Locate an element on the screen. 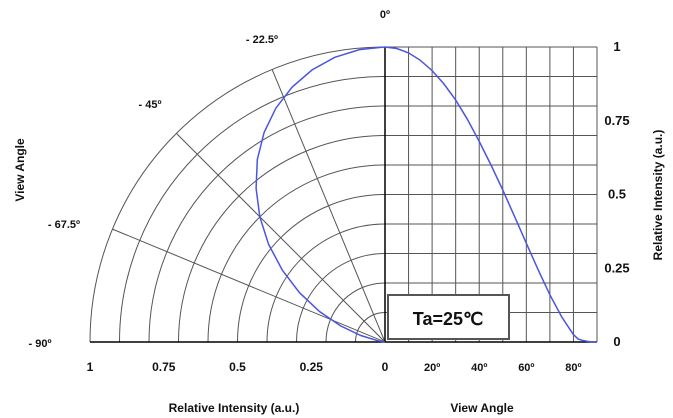 The height and width of the screenshot is (418, 673). polar-tick-label: 0.75 is located at coordinates (164, 367).